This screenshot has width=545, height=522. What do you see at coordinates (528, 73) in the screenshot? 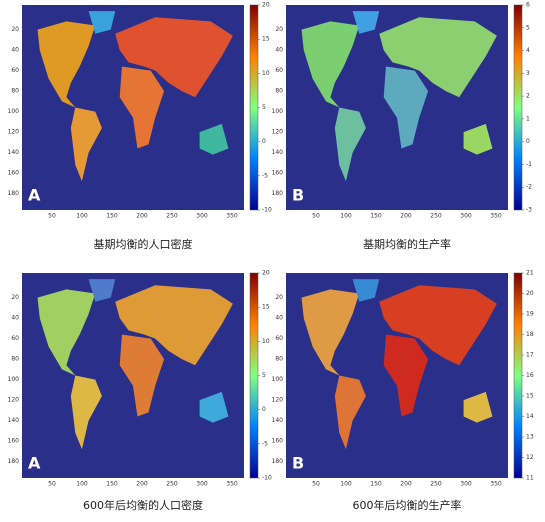
I see `colorbar-tick-label: 3` at bounding box center [528, 73].